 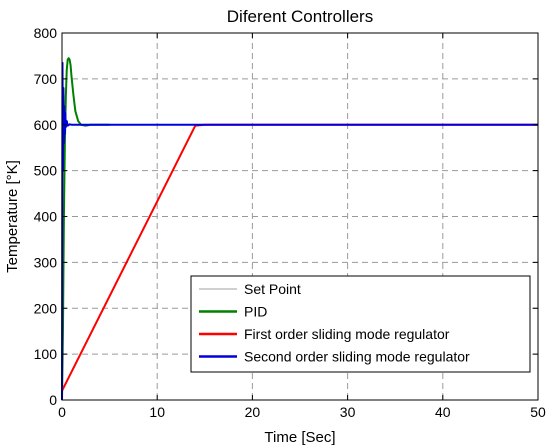 I want to click on y-tick-label: 300, so click(x=46, y=262).